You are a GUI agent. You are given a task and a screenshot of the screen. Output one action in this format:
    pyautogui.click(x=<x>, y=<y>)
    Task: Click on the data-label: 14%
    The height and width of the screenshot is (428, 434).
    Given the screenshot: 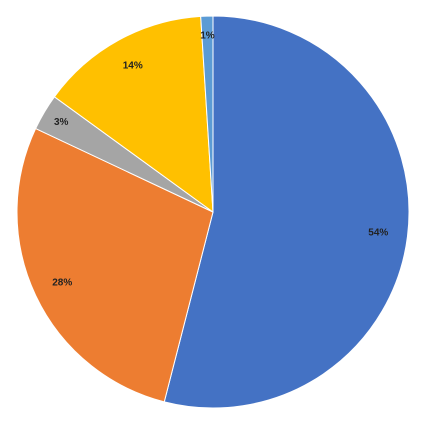 What is the action you would take?
    pyautogui.click(x=133, y=66)
    